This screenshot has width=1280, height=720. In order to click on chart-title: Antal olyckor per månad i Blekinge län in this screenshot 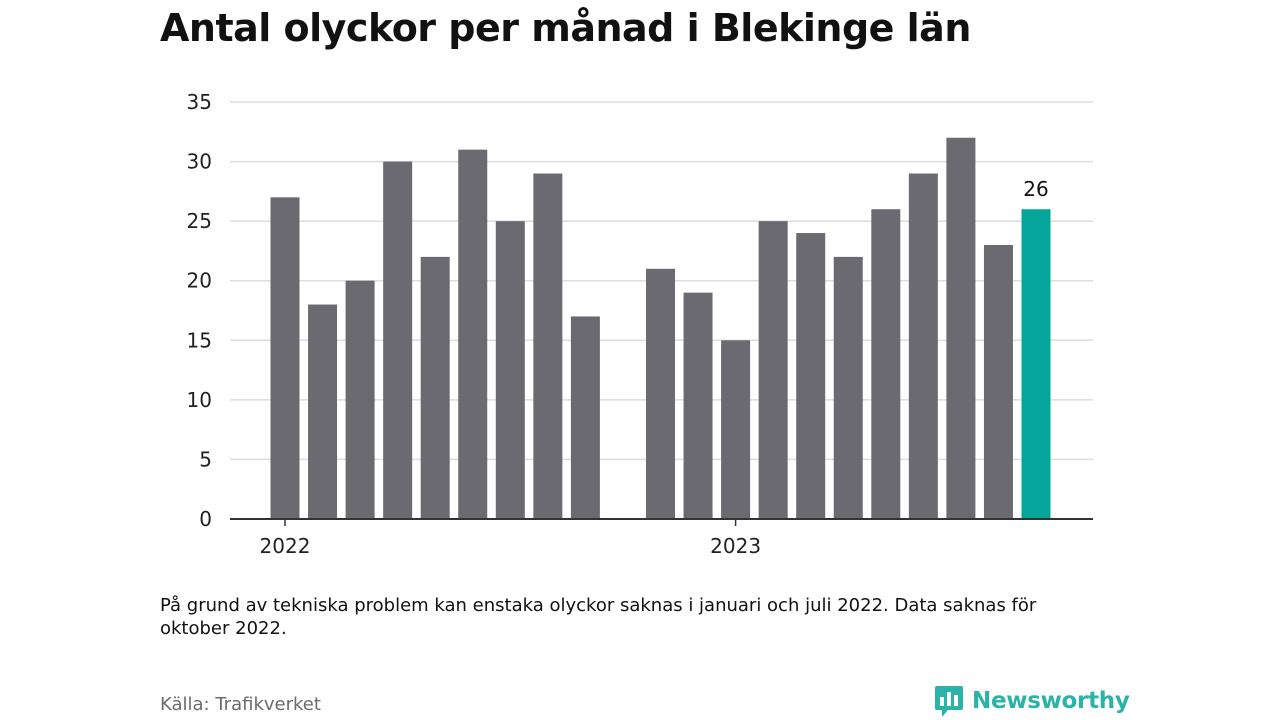, I will do `click(565, 28)`.